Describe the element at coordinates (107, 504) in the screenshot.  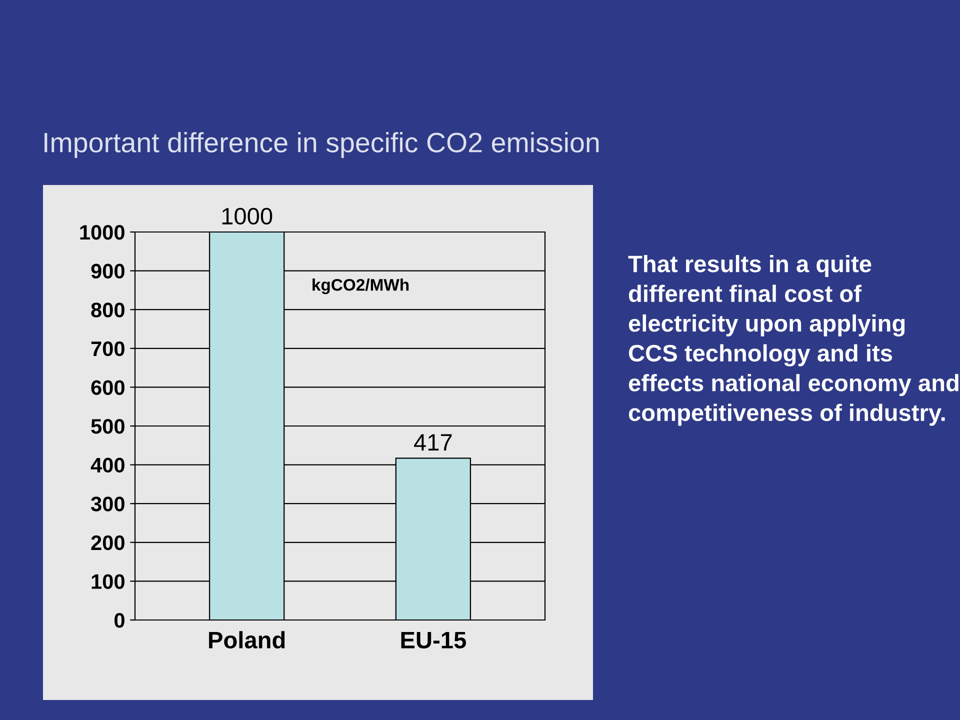
I see `y-tick-label: 300` at that location.